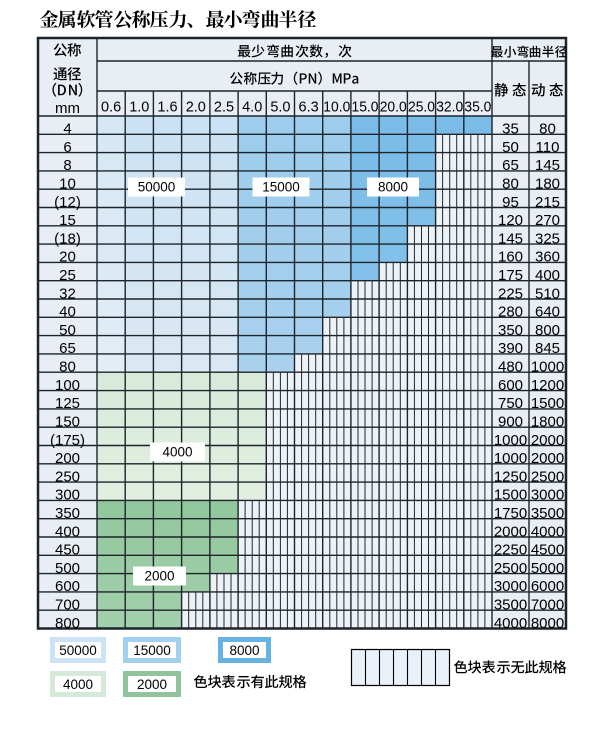  Describe the element at coordinates (510, 403) in the screenshot. I see `svg-text: 750` at that location.